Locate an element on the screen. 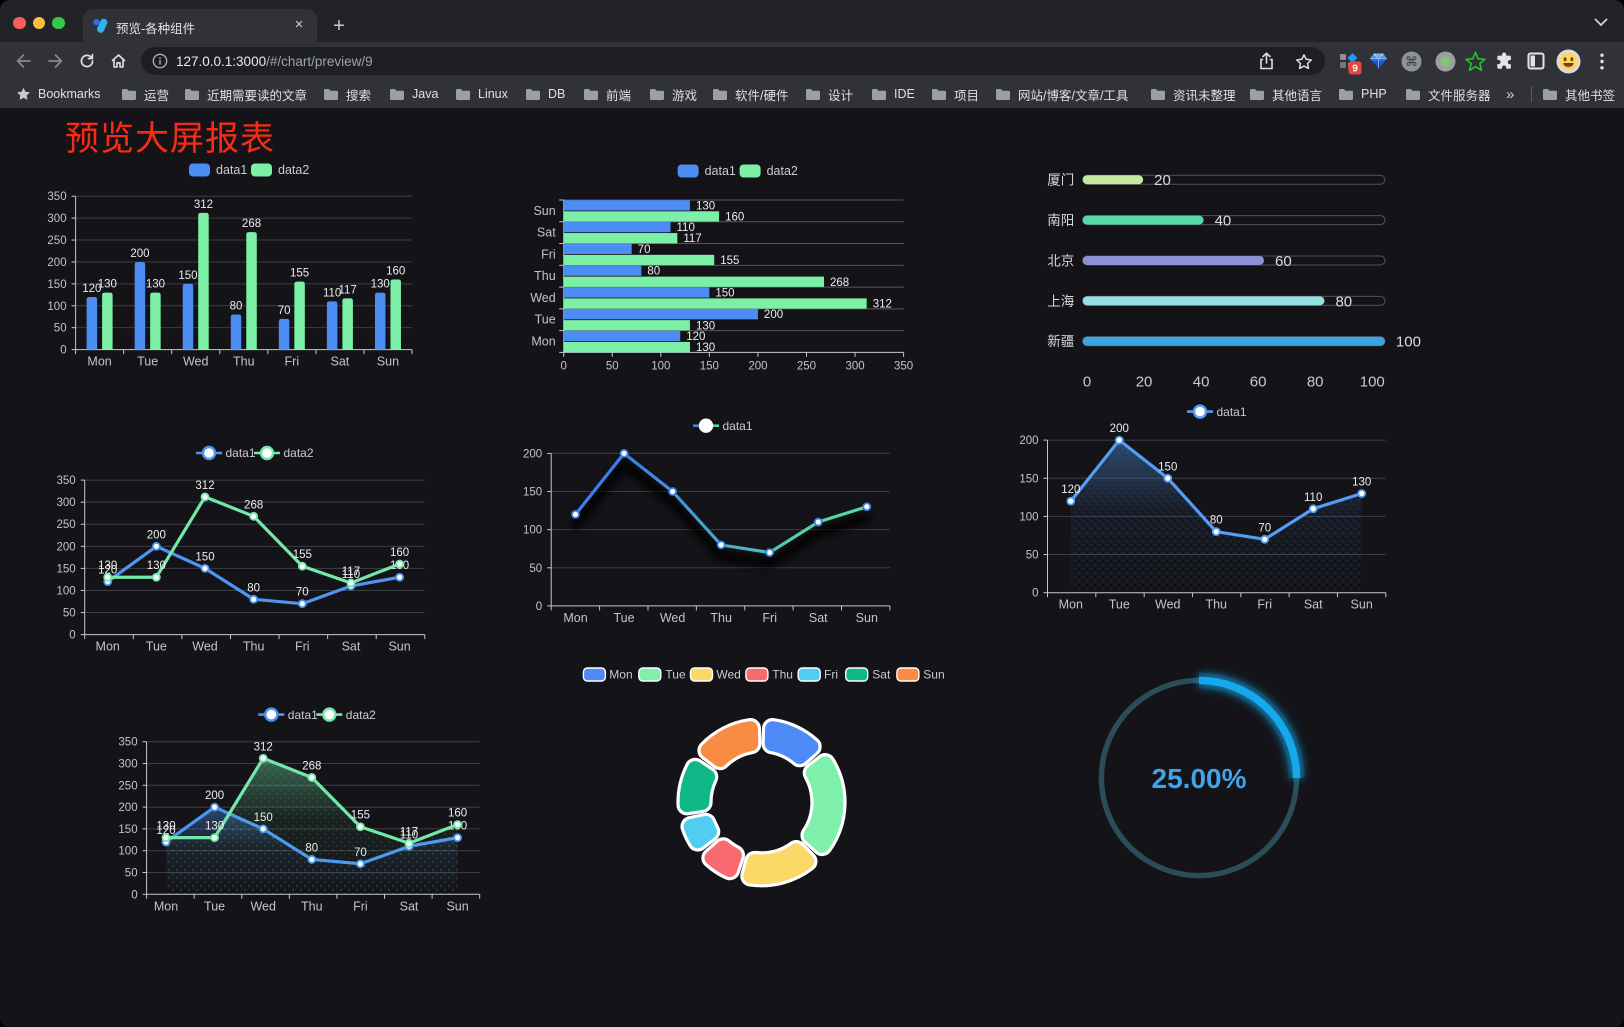 This screenshot has width=1624, height=1027. bookmark-label: 设计 is located at coordinates (841, 95).